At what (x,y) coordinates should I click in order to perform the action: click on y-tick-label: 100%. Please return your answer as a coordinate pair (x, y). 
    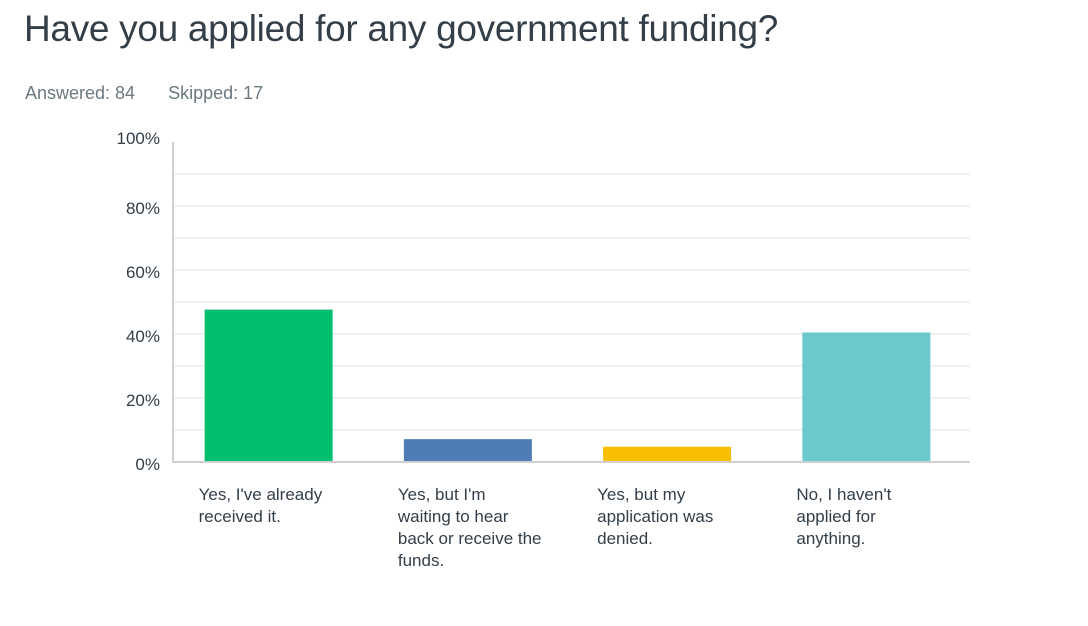
    Looking at the image, I should click on (138, 138).